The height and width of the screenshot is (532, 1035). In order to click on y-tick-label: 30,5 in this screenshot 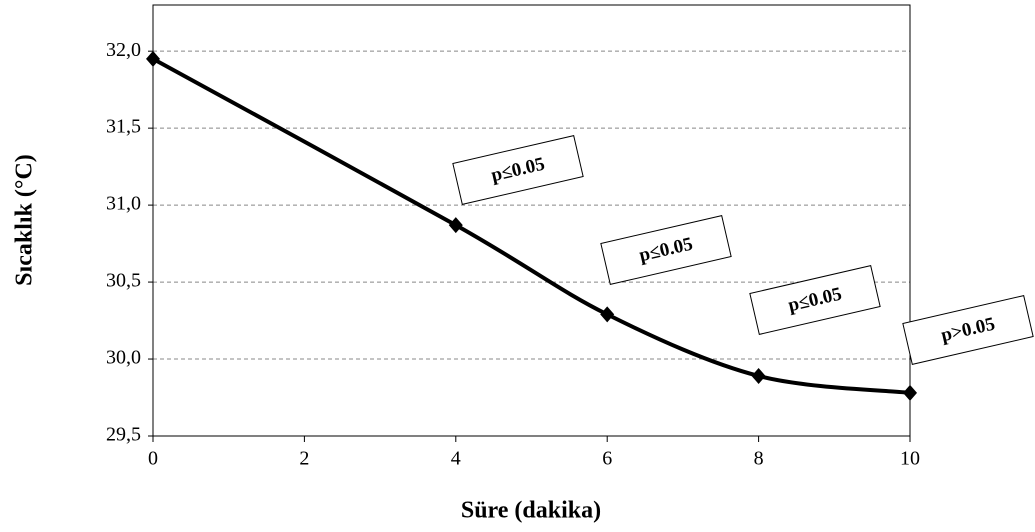, I will do `click(123, 281)`.